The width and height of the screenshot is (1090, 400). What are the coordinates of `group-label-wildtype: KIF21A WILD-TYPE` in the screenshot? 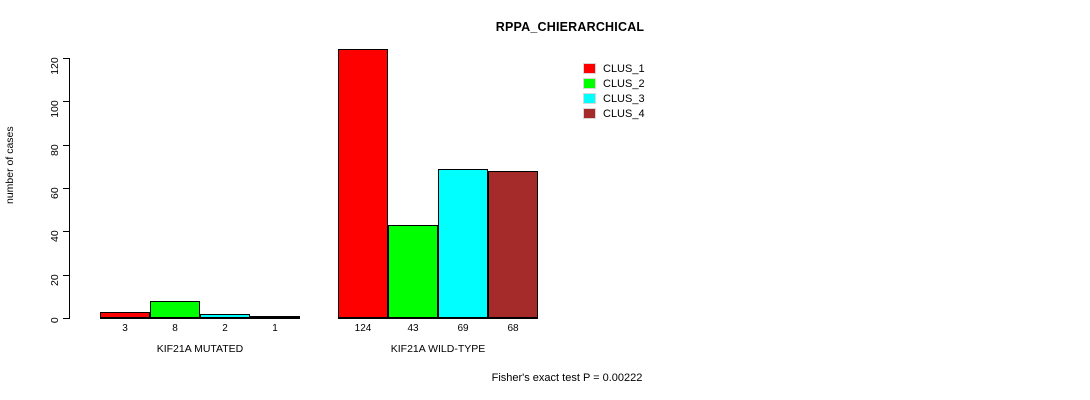 It's located at (438, 349).